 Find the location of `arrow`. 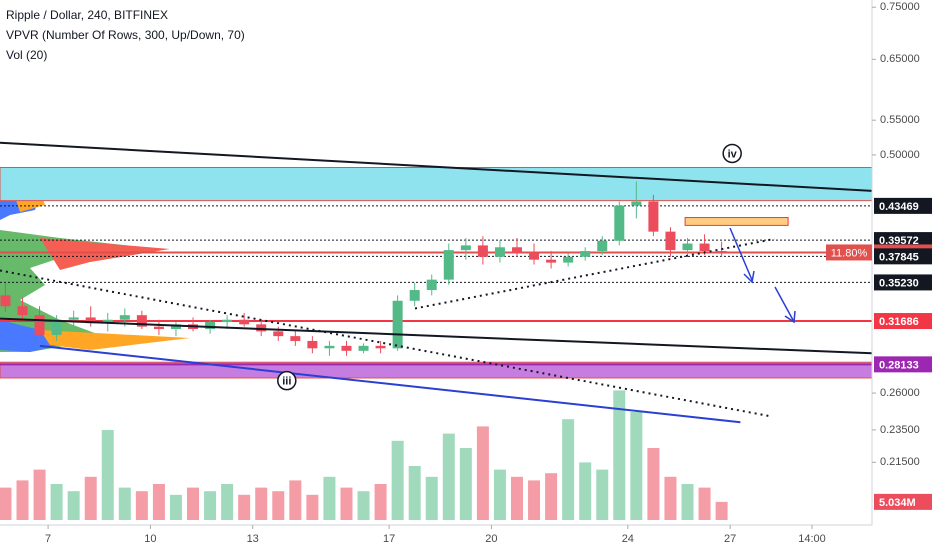

arrow is located at coordinates (784, 303).